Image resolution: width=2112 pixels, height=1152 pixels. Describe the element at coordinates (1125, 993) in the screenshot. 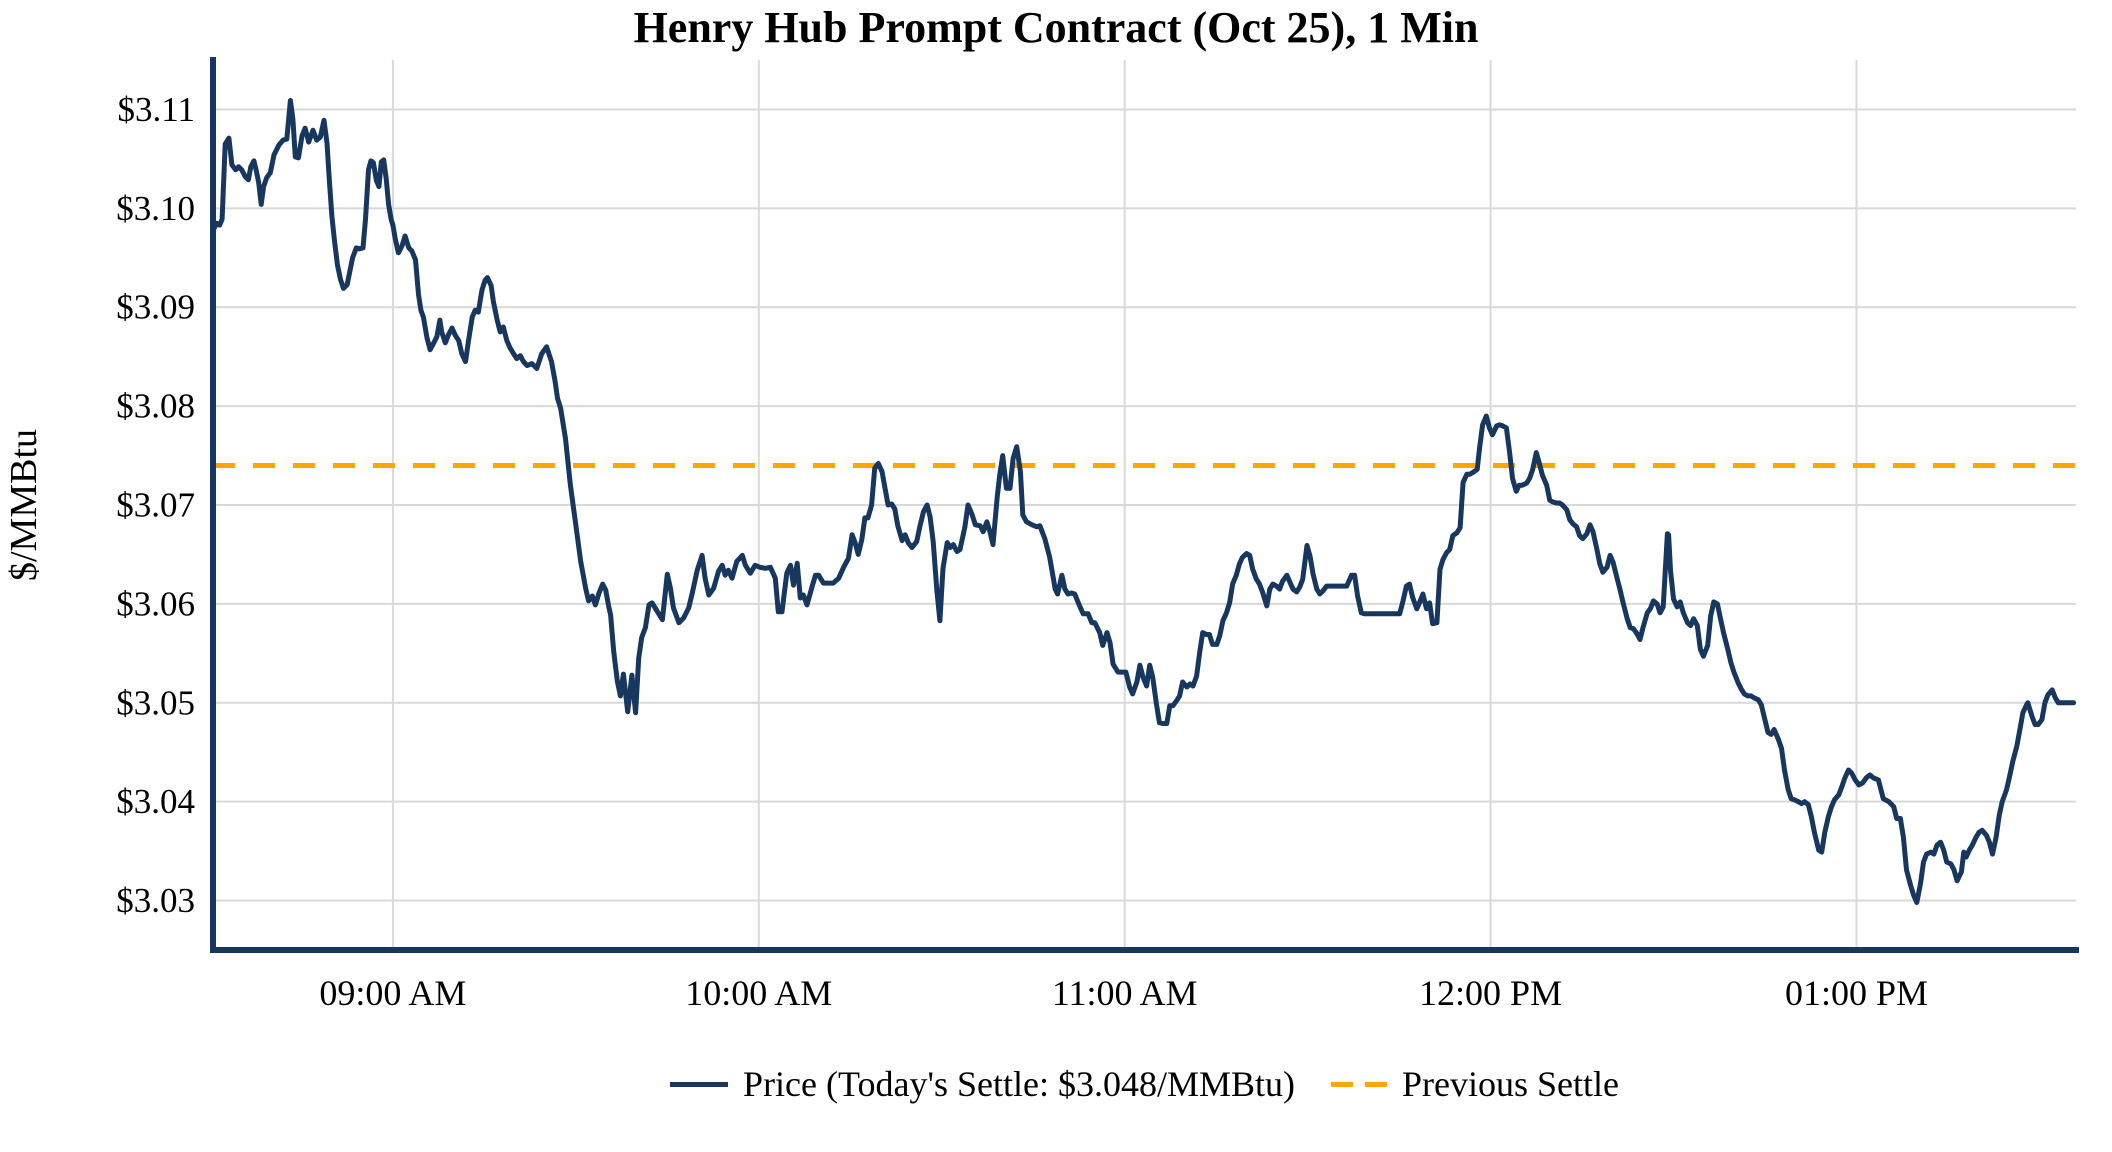

I see `x-tick-label: 11:00 AM` at that location.